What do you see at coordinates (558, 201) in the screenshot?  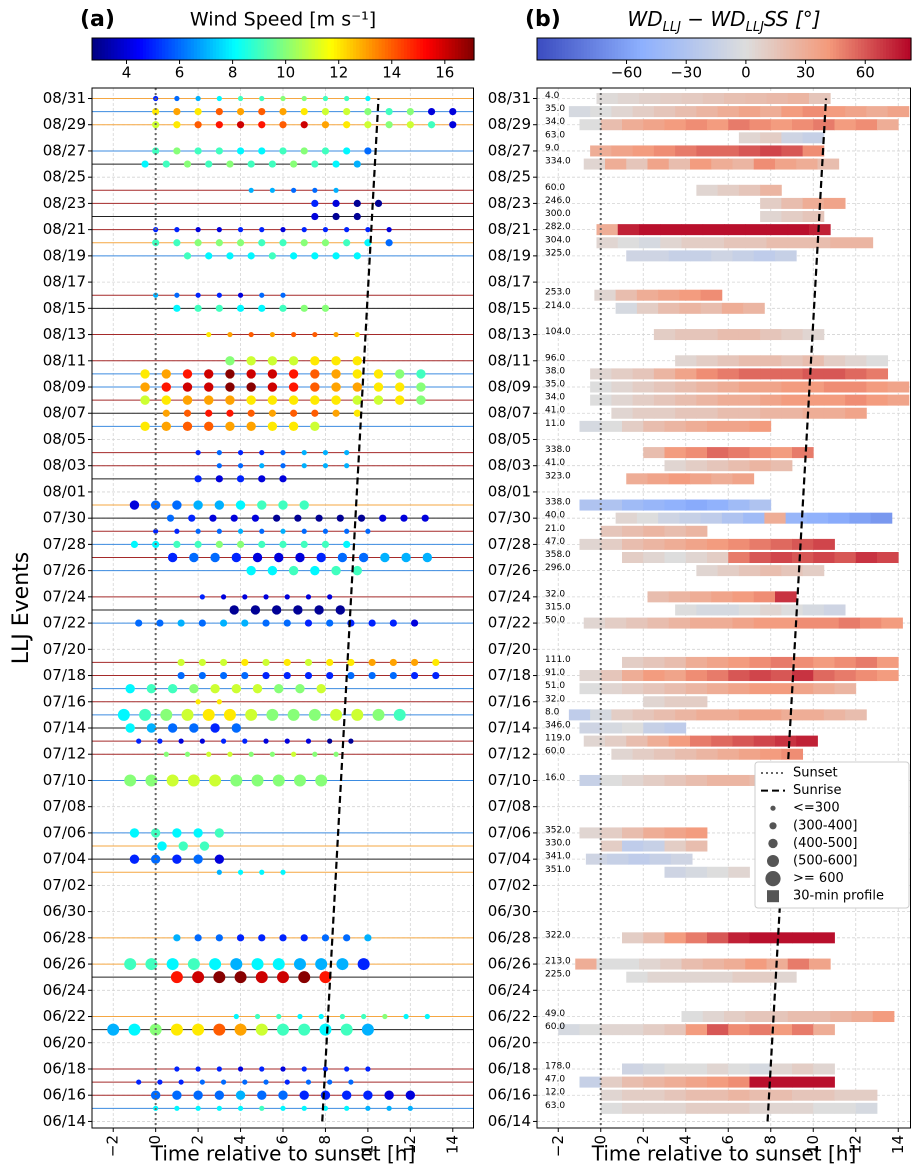 I see `event-label: 246.0` at bounding box center [558, 201].